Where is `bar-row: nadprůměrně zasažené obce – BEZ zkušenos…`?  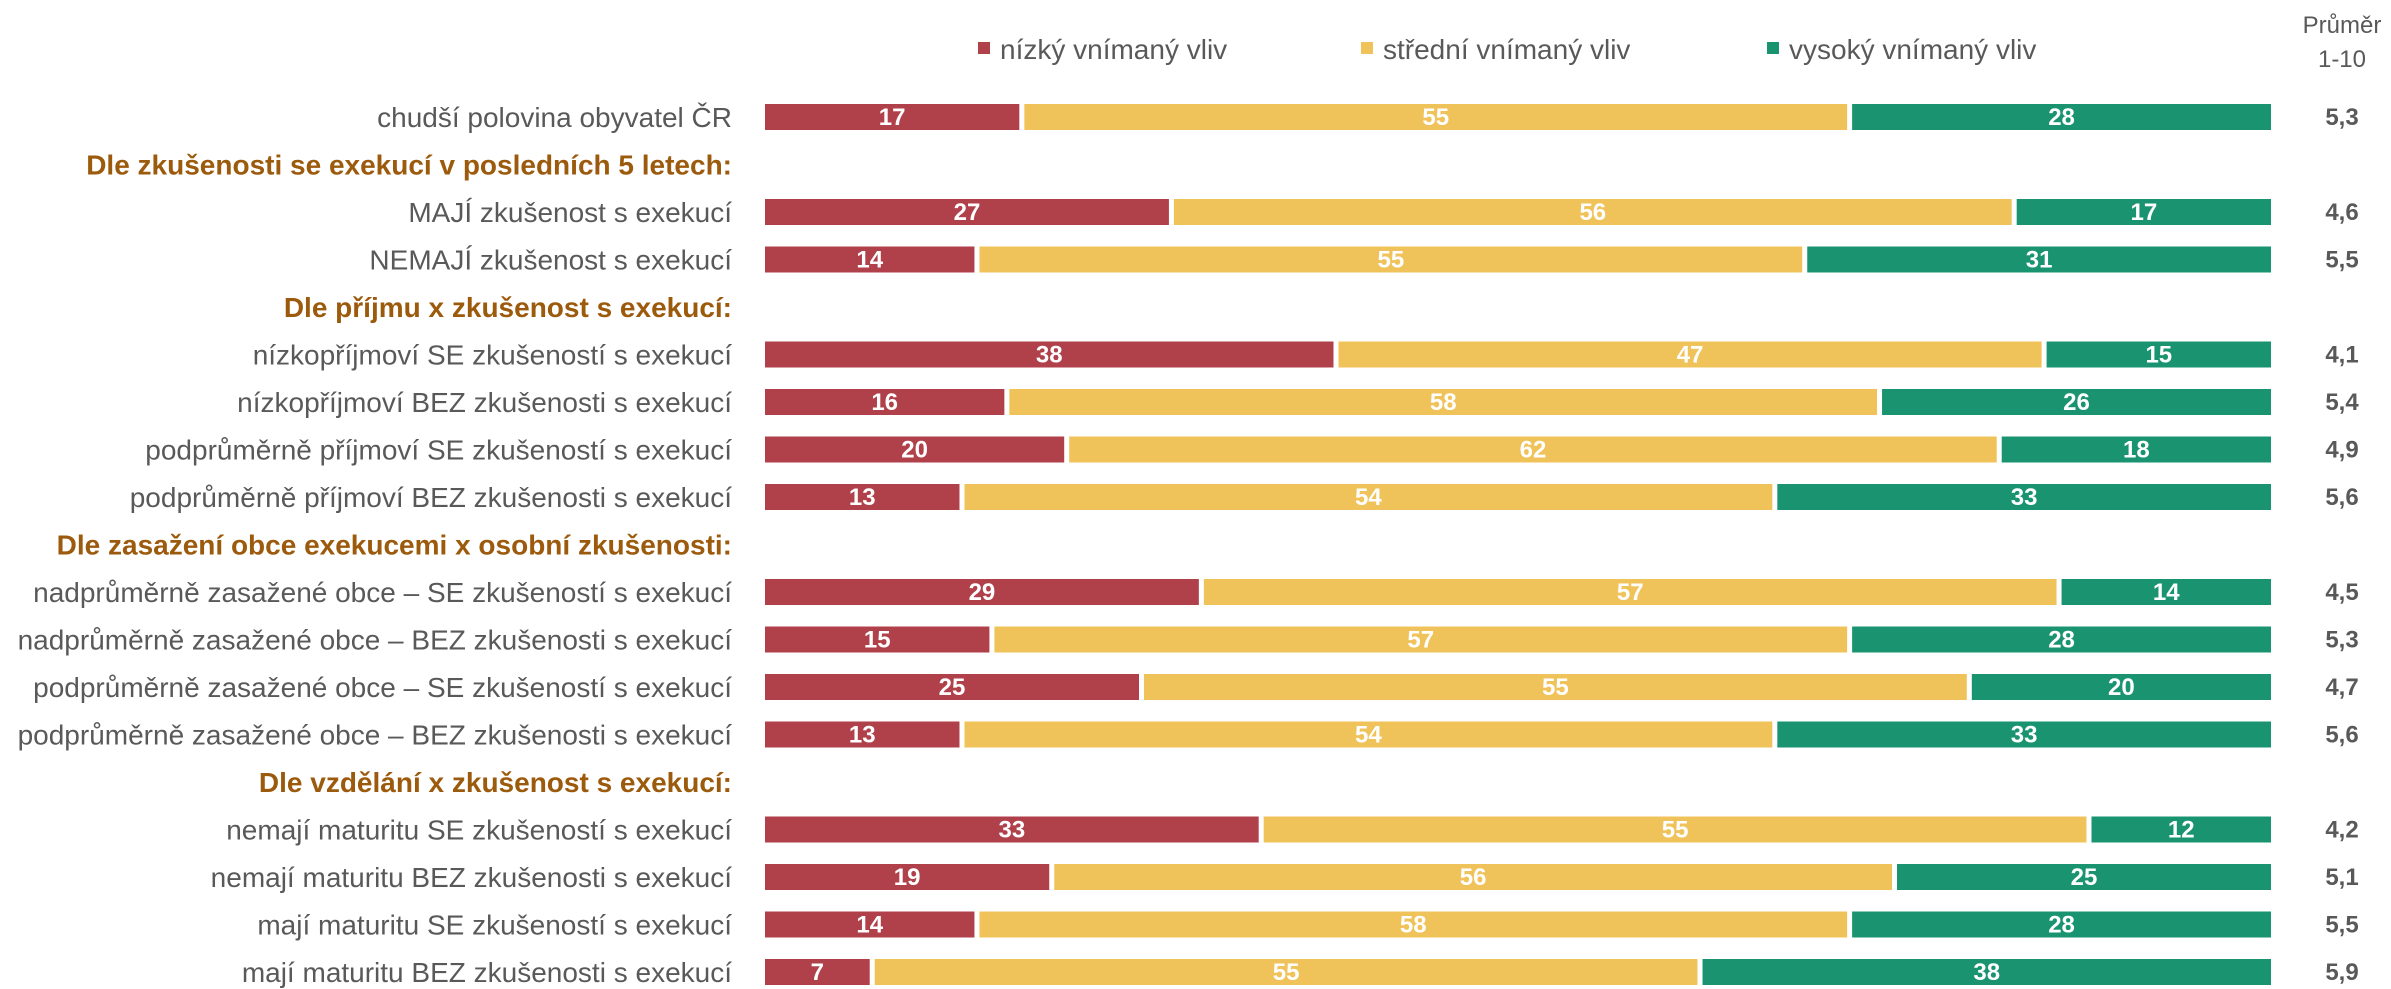 bar-row: nadprůměrně zasažené obce – BEZ zkušenos… is located at coordinates (1188, 640).